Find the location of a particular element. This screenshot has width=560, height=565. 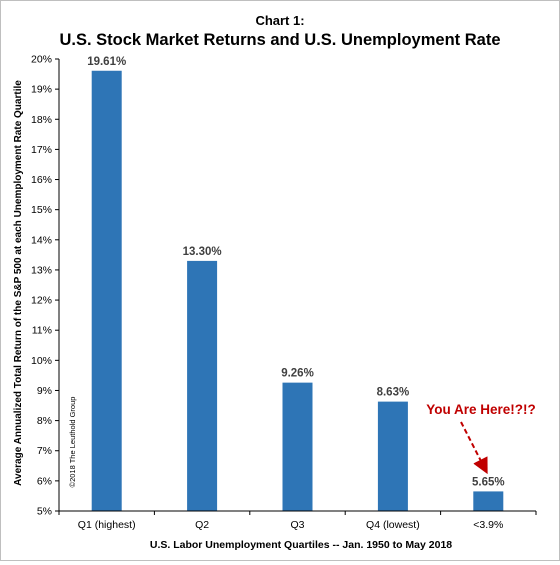

y-tick-label: 9% is located at coordinates (44, 391).